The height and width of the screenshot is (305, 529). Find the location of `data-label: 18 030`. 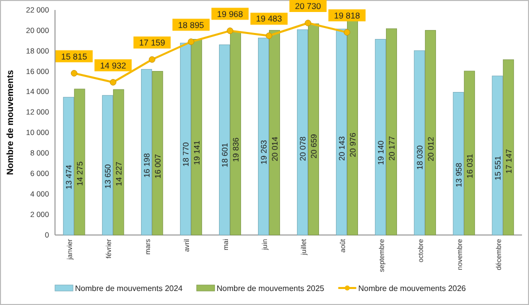

data-label: 18 030 is located at coordinates (419, 157).